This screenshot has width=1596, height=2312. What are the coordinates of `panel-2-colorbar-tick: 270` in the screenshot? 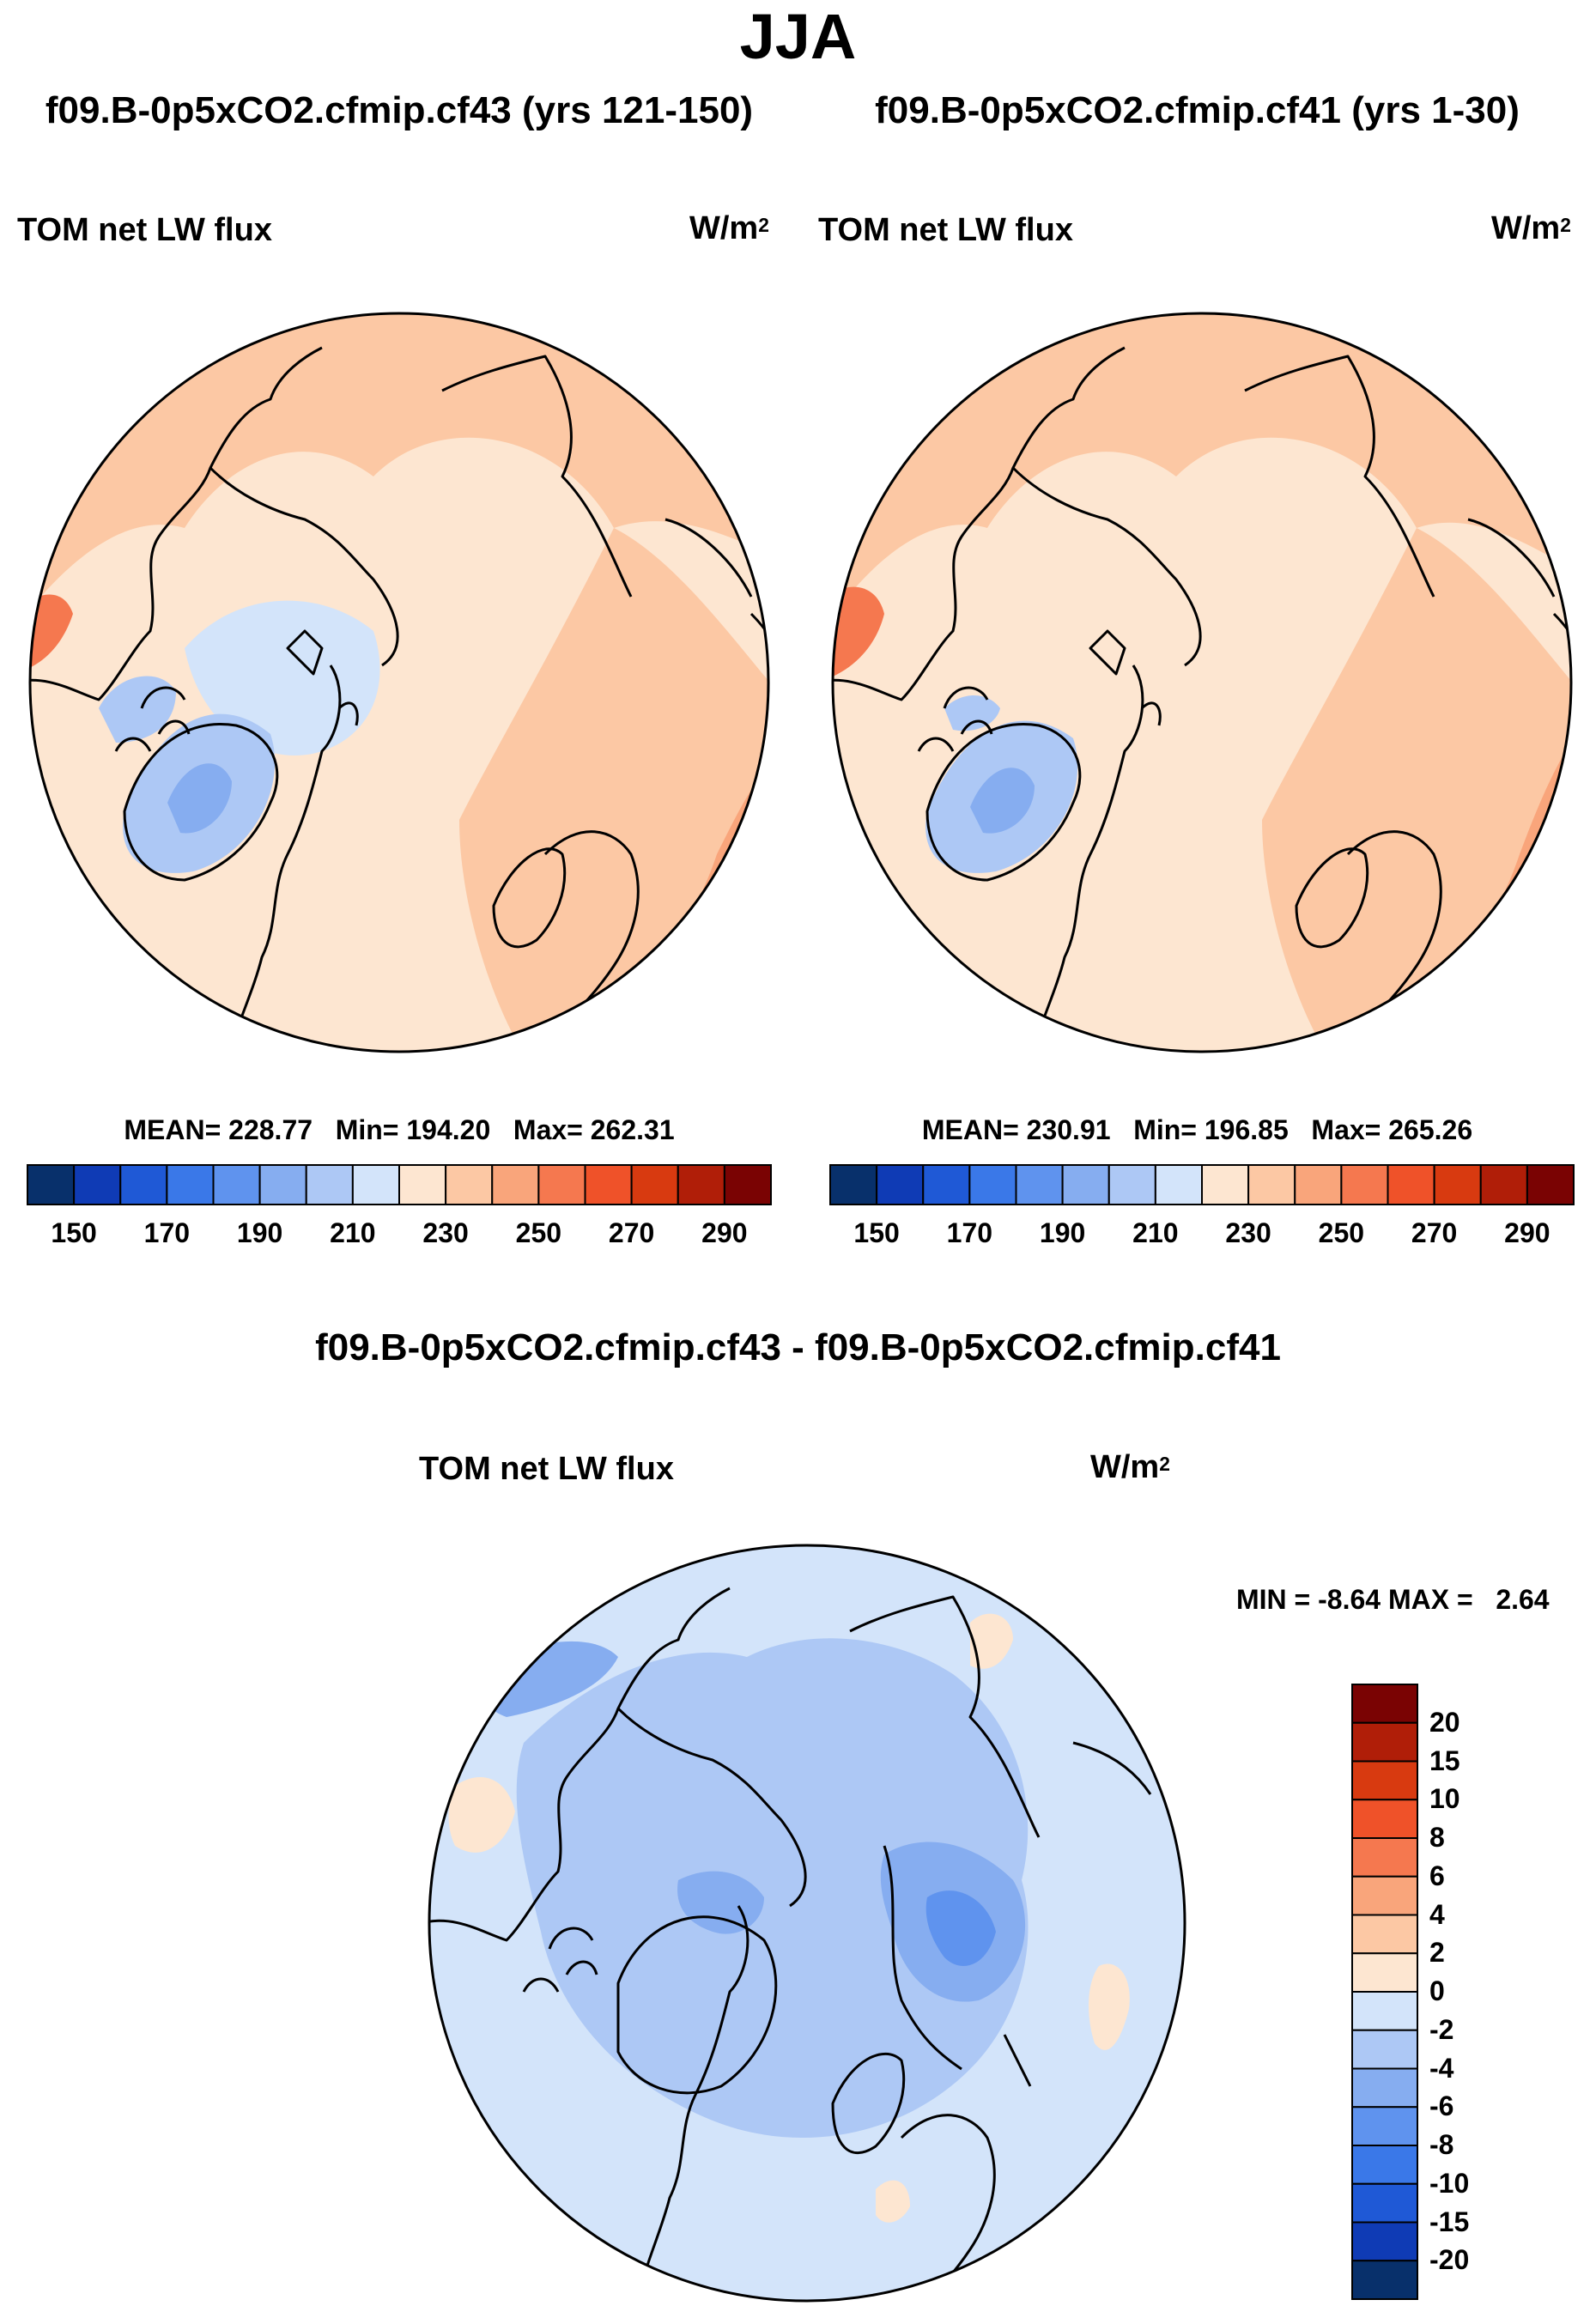 It's located at (1434, 1232).